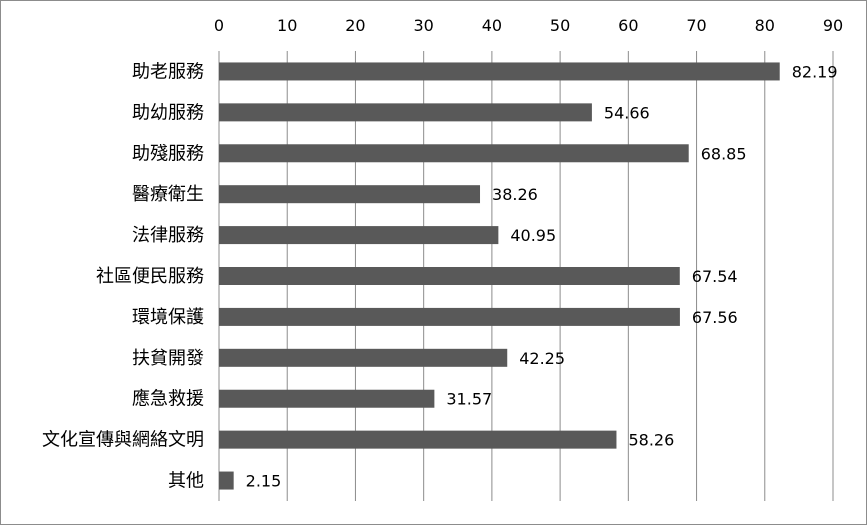 This screenshot has height=526, width=867. What do you see at coordinates (492, 25) in the screenshot?
I see `x-tick-label: 40` at bounding box center [492, 25].